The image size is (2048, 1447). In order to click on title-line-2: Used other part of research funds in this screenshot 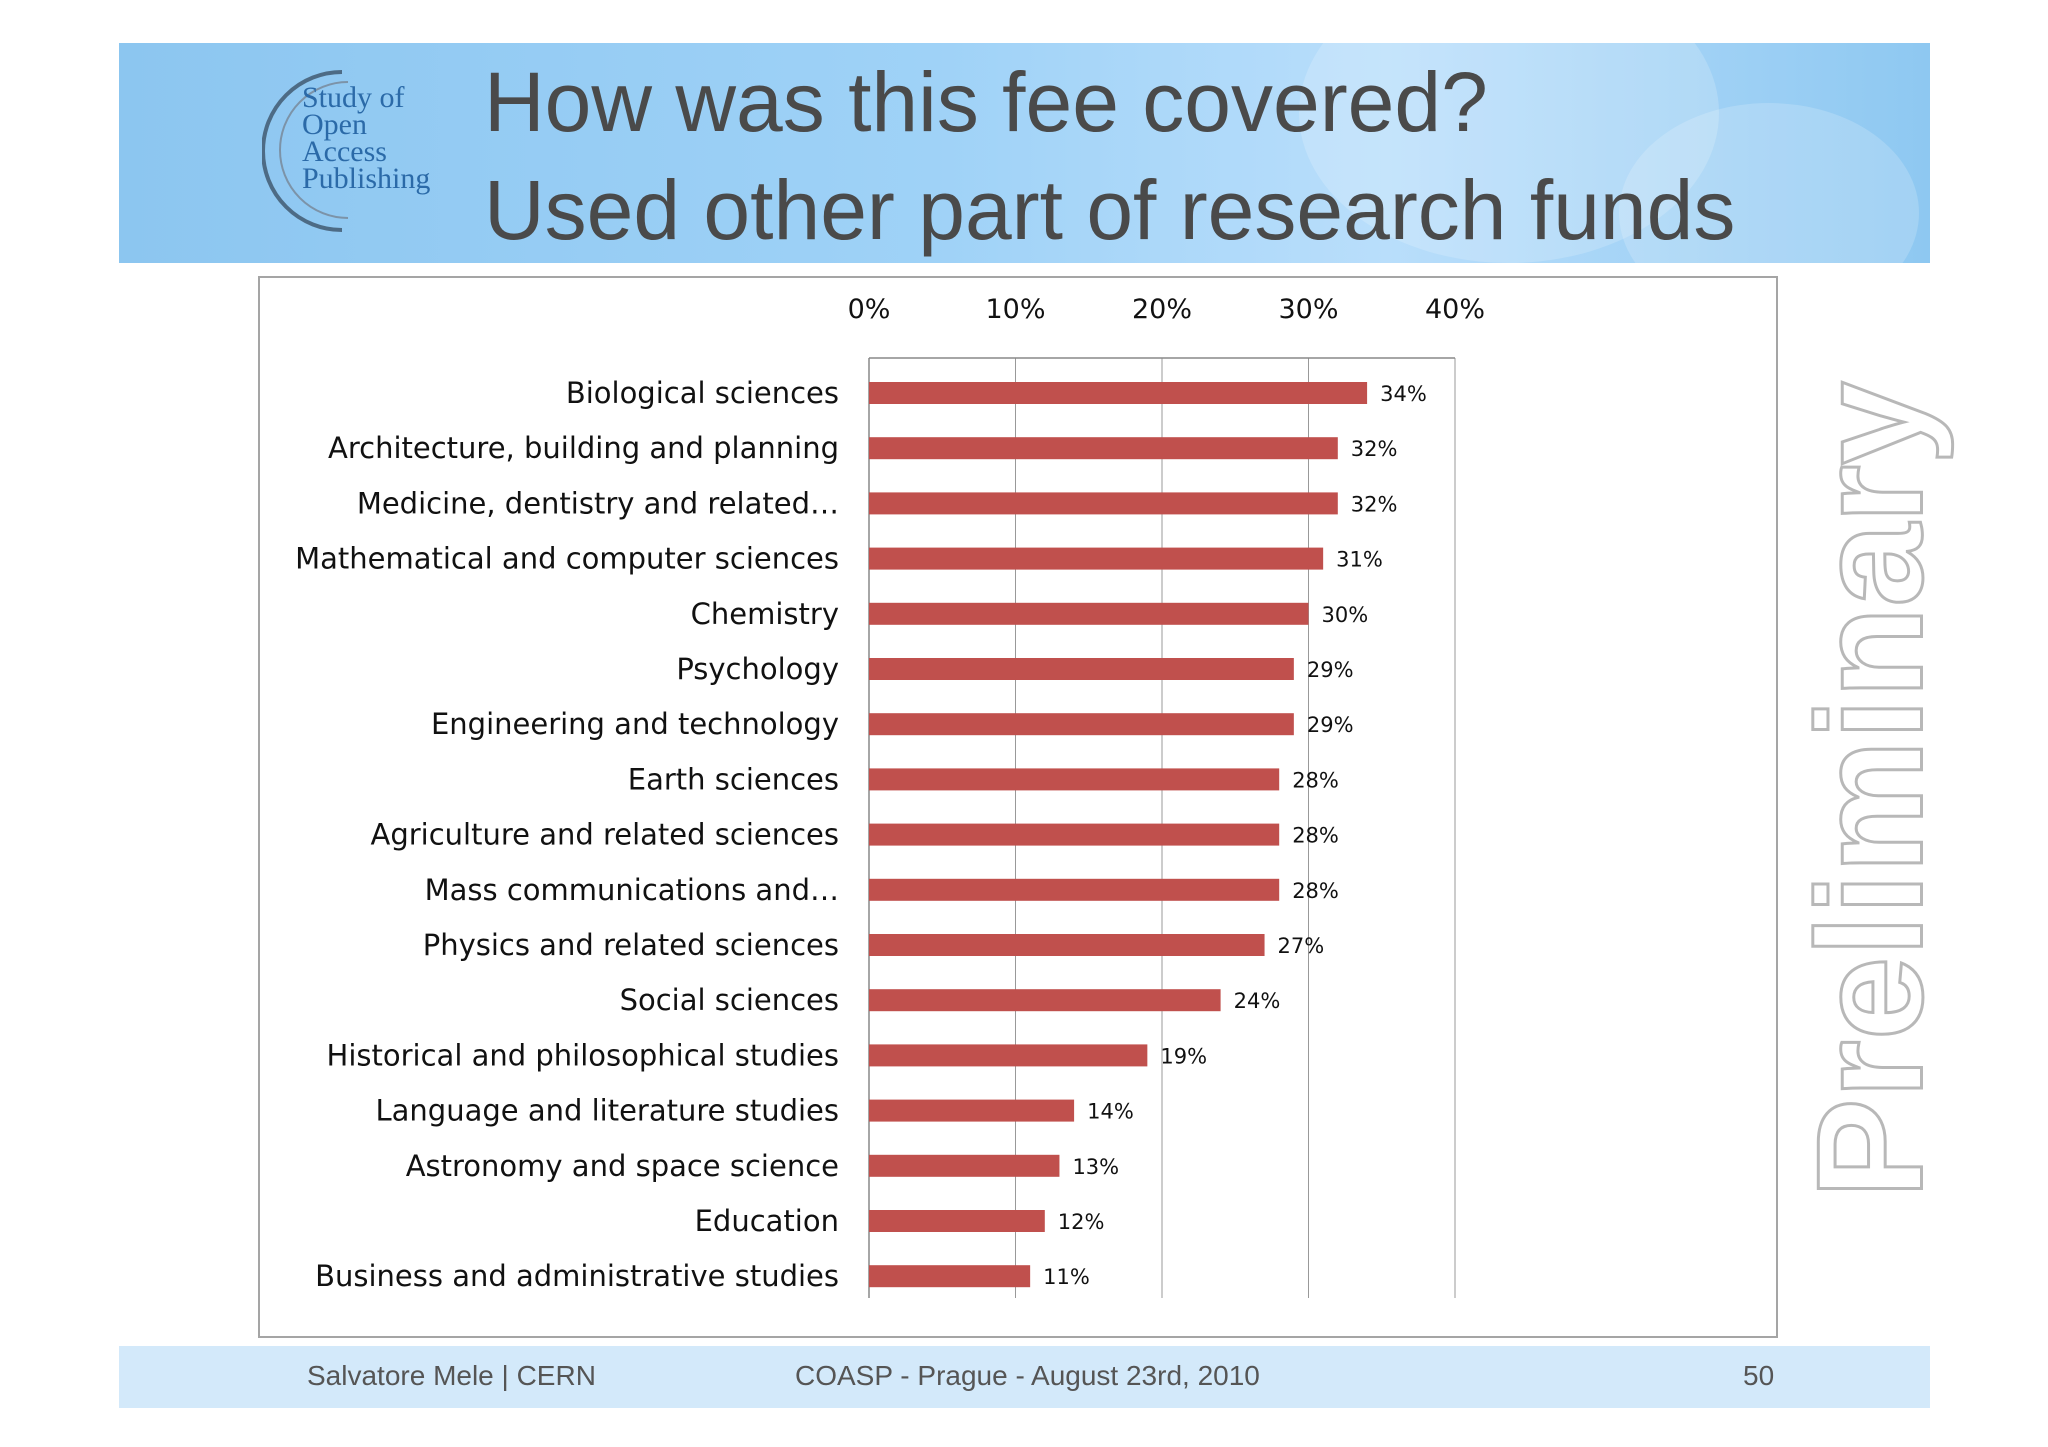, I will do `click(1110, 210)`.